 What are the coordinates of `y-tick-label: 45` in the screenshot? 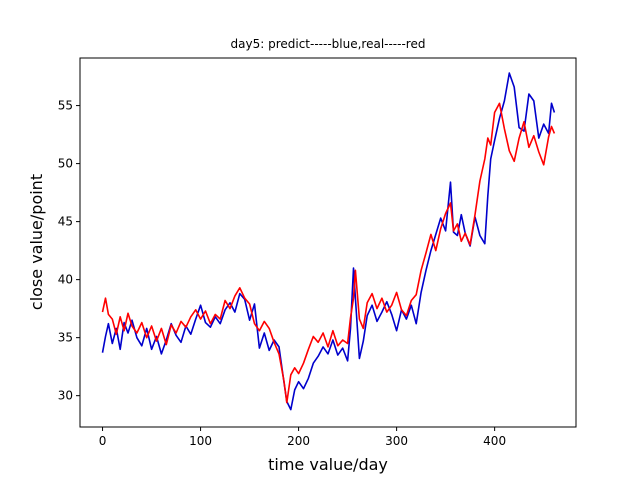 It's located at (65, 222).